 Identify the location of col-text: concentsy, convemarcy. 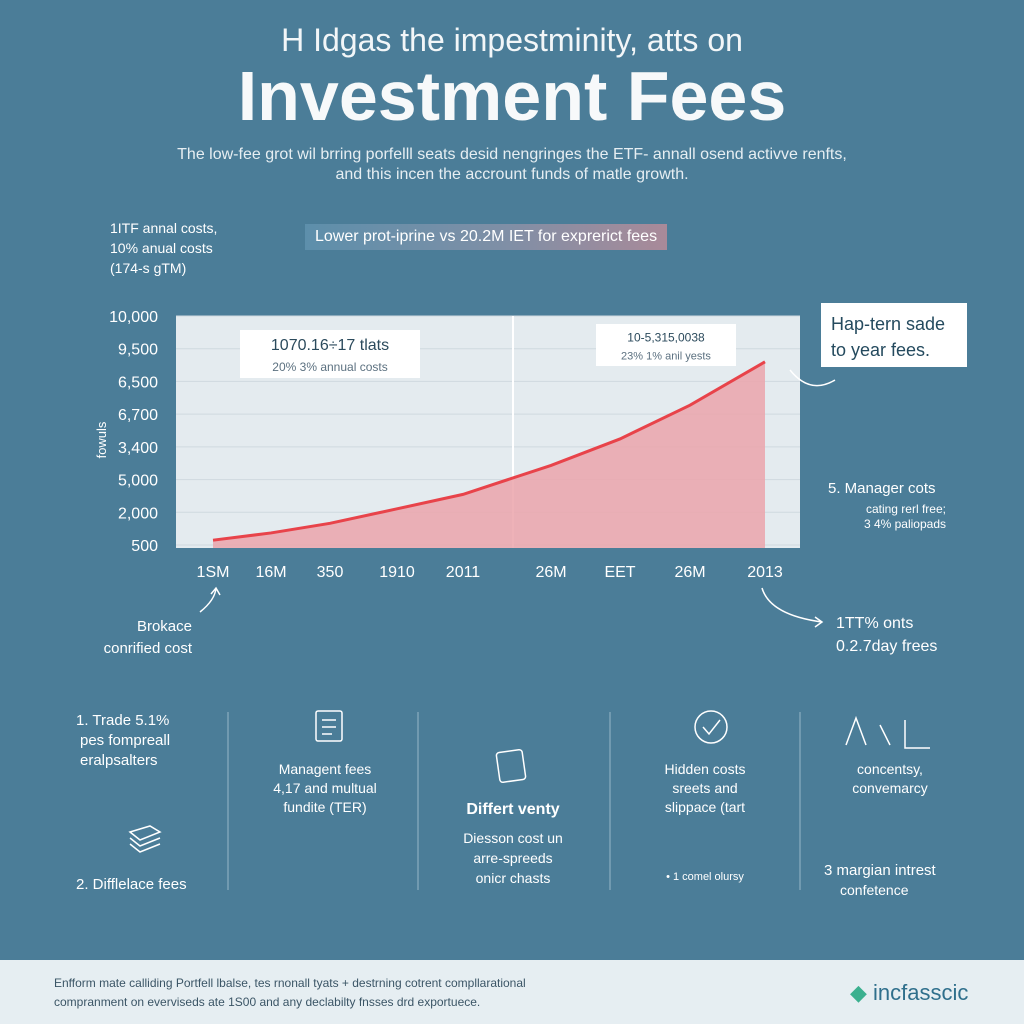
(890, 779).